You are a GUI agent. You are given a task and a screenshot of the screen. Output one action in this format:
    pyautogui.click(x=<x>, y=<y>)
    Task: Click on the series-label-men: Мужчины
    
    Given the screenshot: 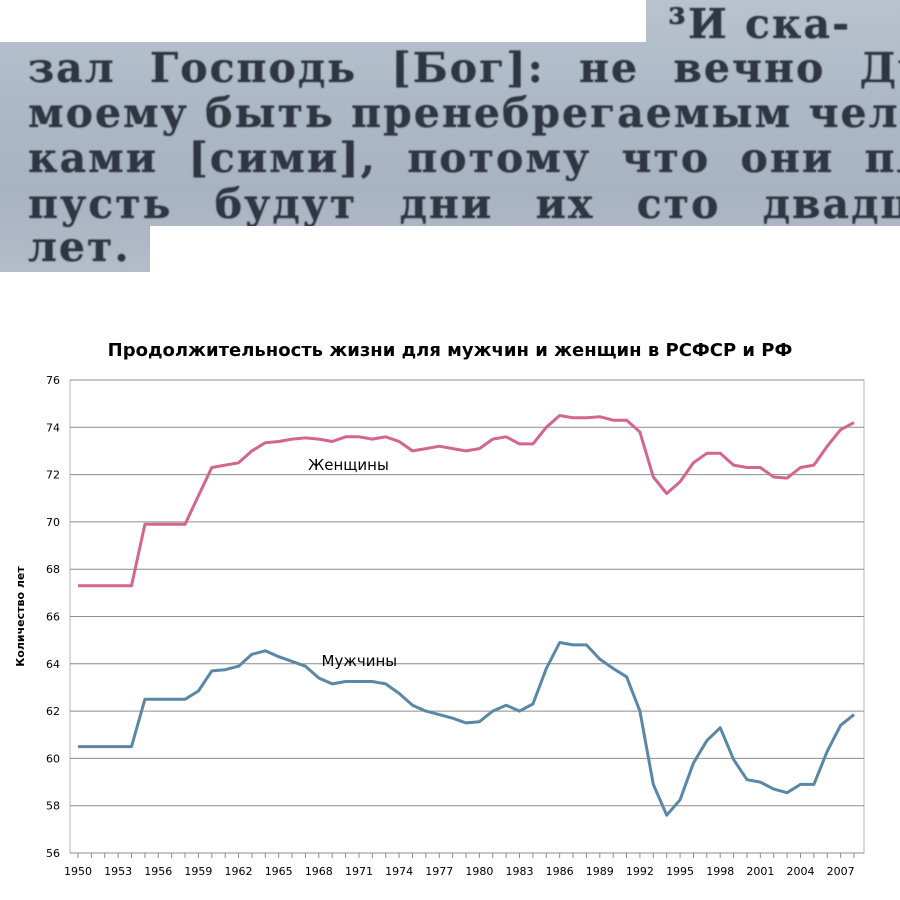 What is the action you would take?
    pyautogui.click(x=360, y=661)
    